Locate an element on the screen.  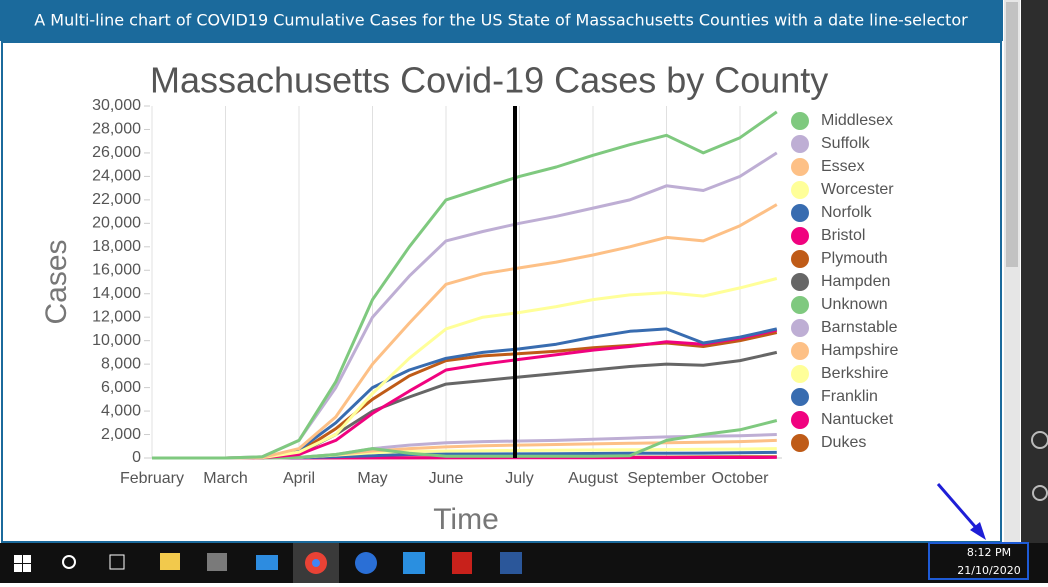
mail-icon is located at coordinates (267, 562).